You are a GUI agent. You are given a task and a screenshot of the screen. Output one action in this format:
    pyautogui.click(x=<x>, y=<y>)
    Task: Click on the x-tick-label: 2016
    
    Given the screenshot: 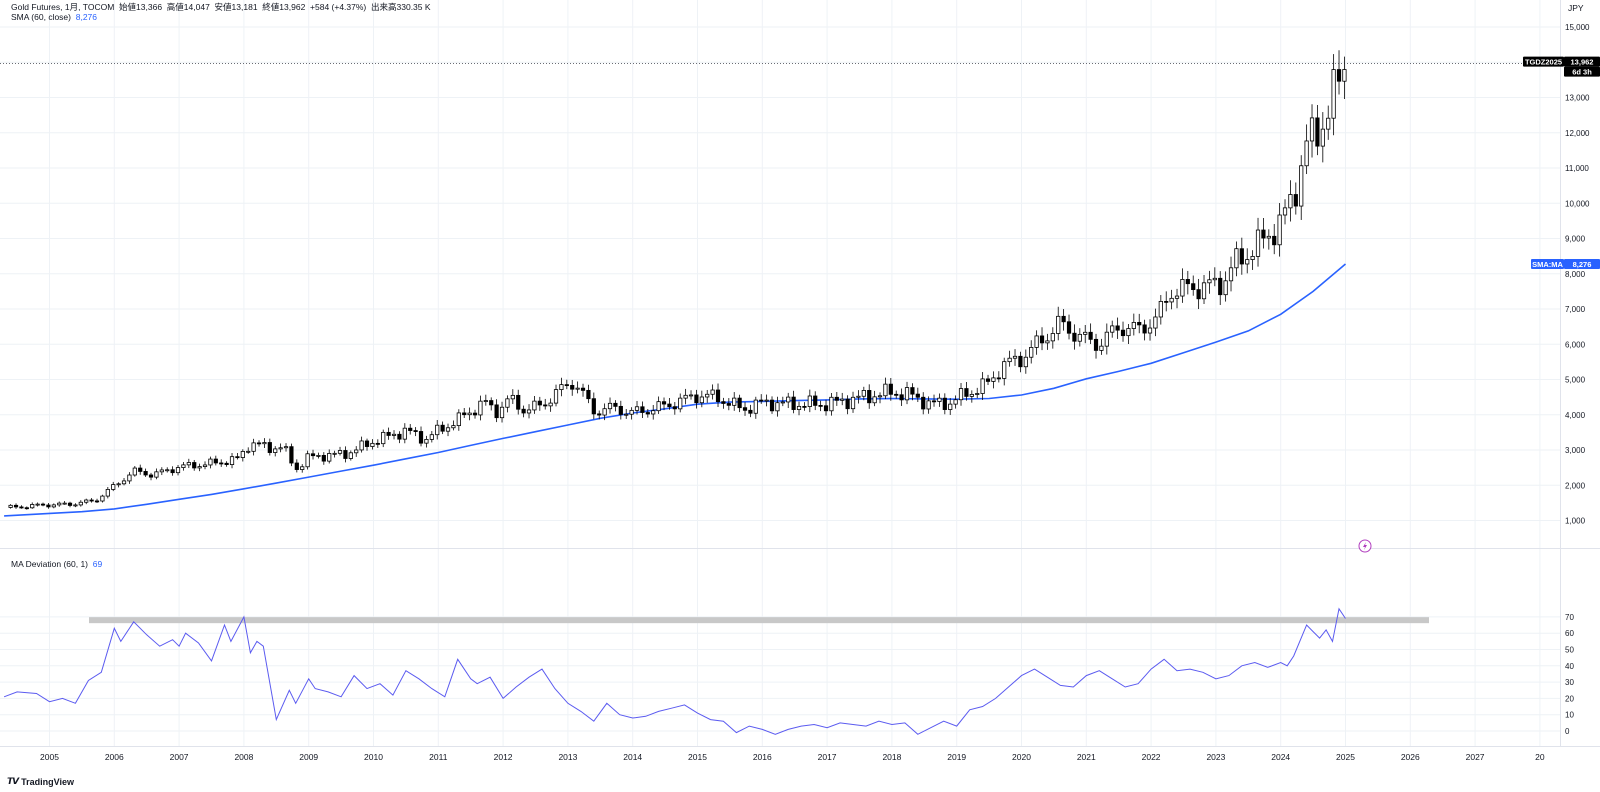 What is the action you would take?
    pyautogui.click(x=762, y=757)
    